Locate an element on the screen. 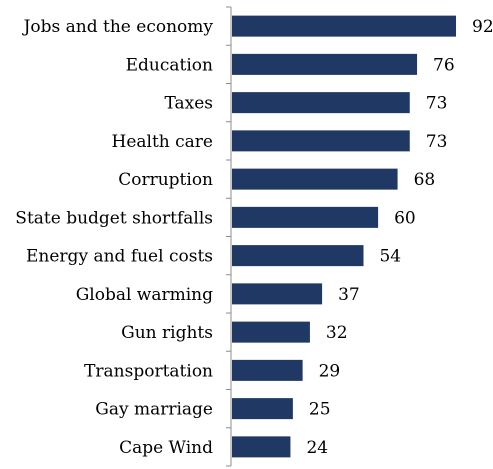 This screenshot has height=469, width=493. category-label: Gun rights is located at coordinates (167, 333).